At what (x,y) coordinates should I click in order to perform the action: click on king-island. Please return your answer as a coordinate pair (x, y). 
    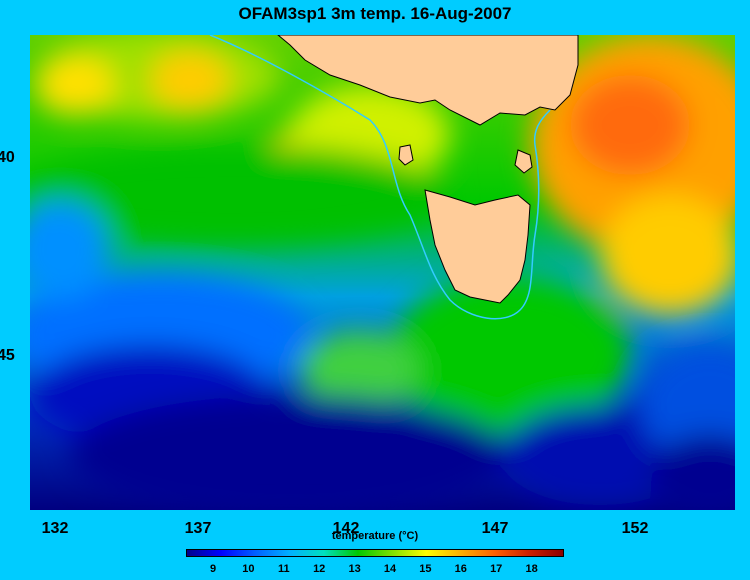
    Looking at the image, I should click on (406, 155).